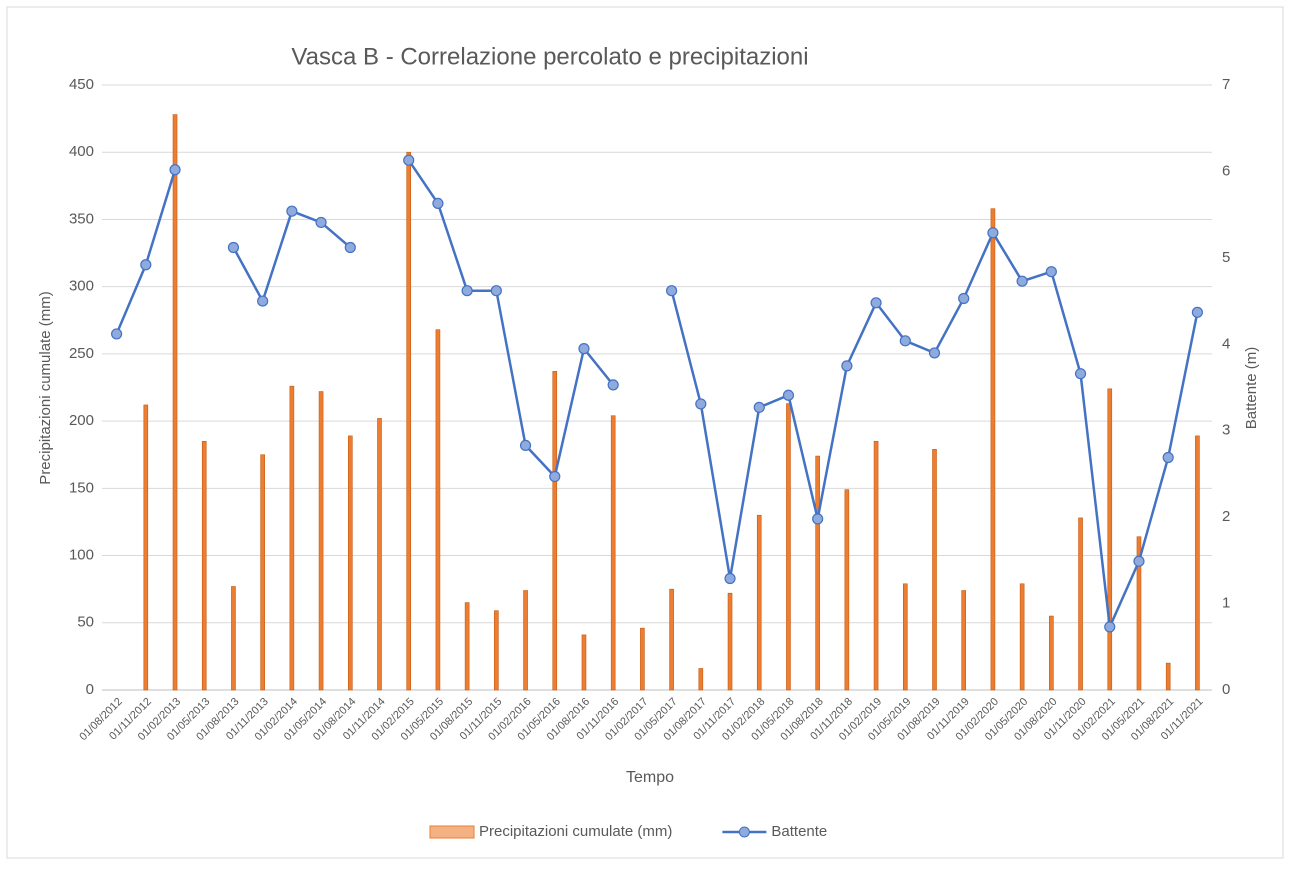 The width and height of the screenshot is (1290, 870). What do you see at coordinates (1226, 84) in the screenshot?
I see `y2-tick-label: 7` at bounding box center [1226, 84].